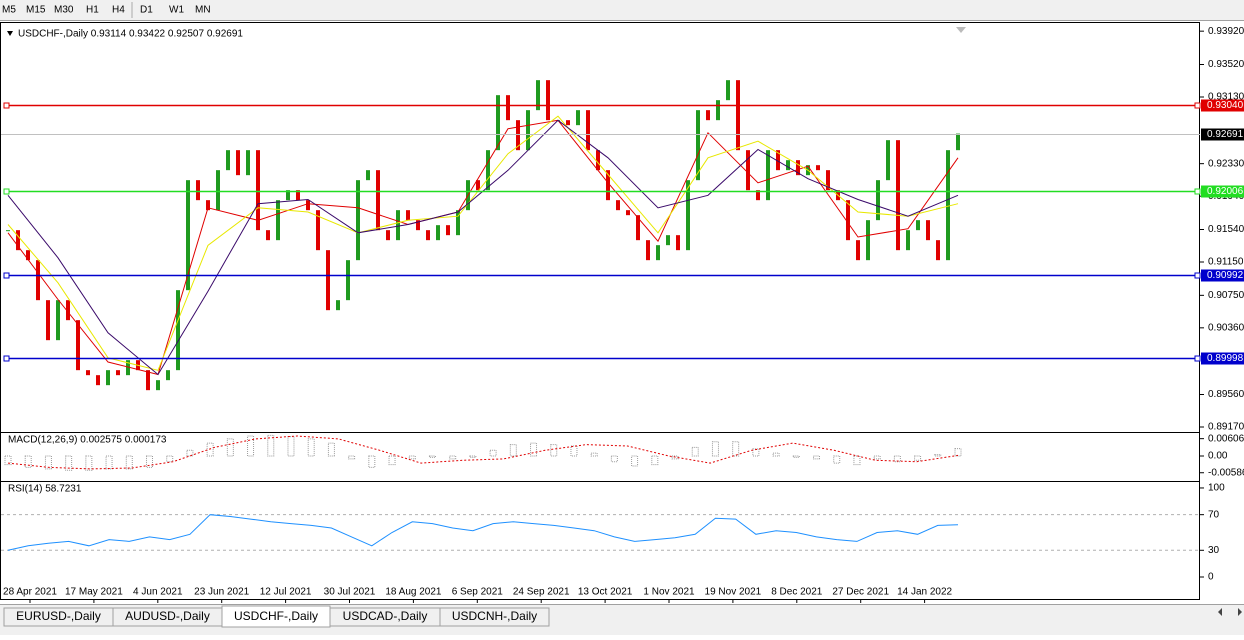 This screenshot has width=1244, height=640. I want to click on x-tick-label: 1 Nov 2021, so click(669, 592).